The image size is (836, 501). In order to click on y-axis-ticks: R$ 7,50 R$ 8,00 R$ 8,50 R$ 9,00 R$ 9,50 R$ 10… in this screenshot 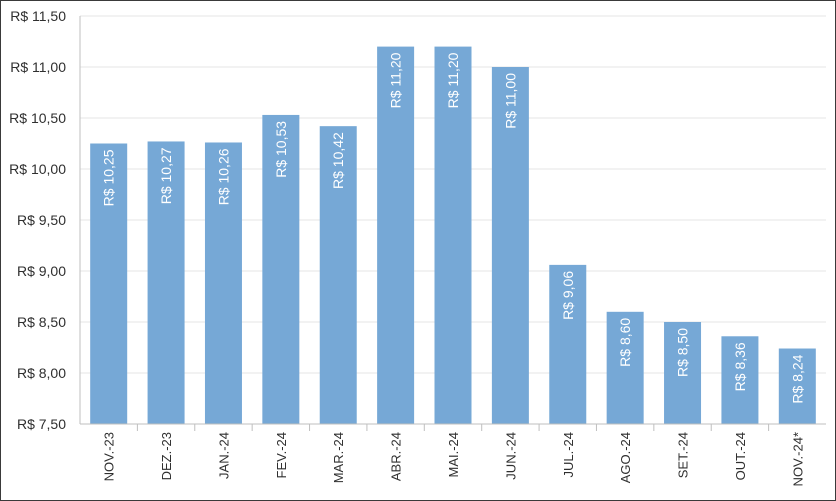, I will do `click(37, 220)`.